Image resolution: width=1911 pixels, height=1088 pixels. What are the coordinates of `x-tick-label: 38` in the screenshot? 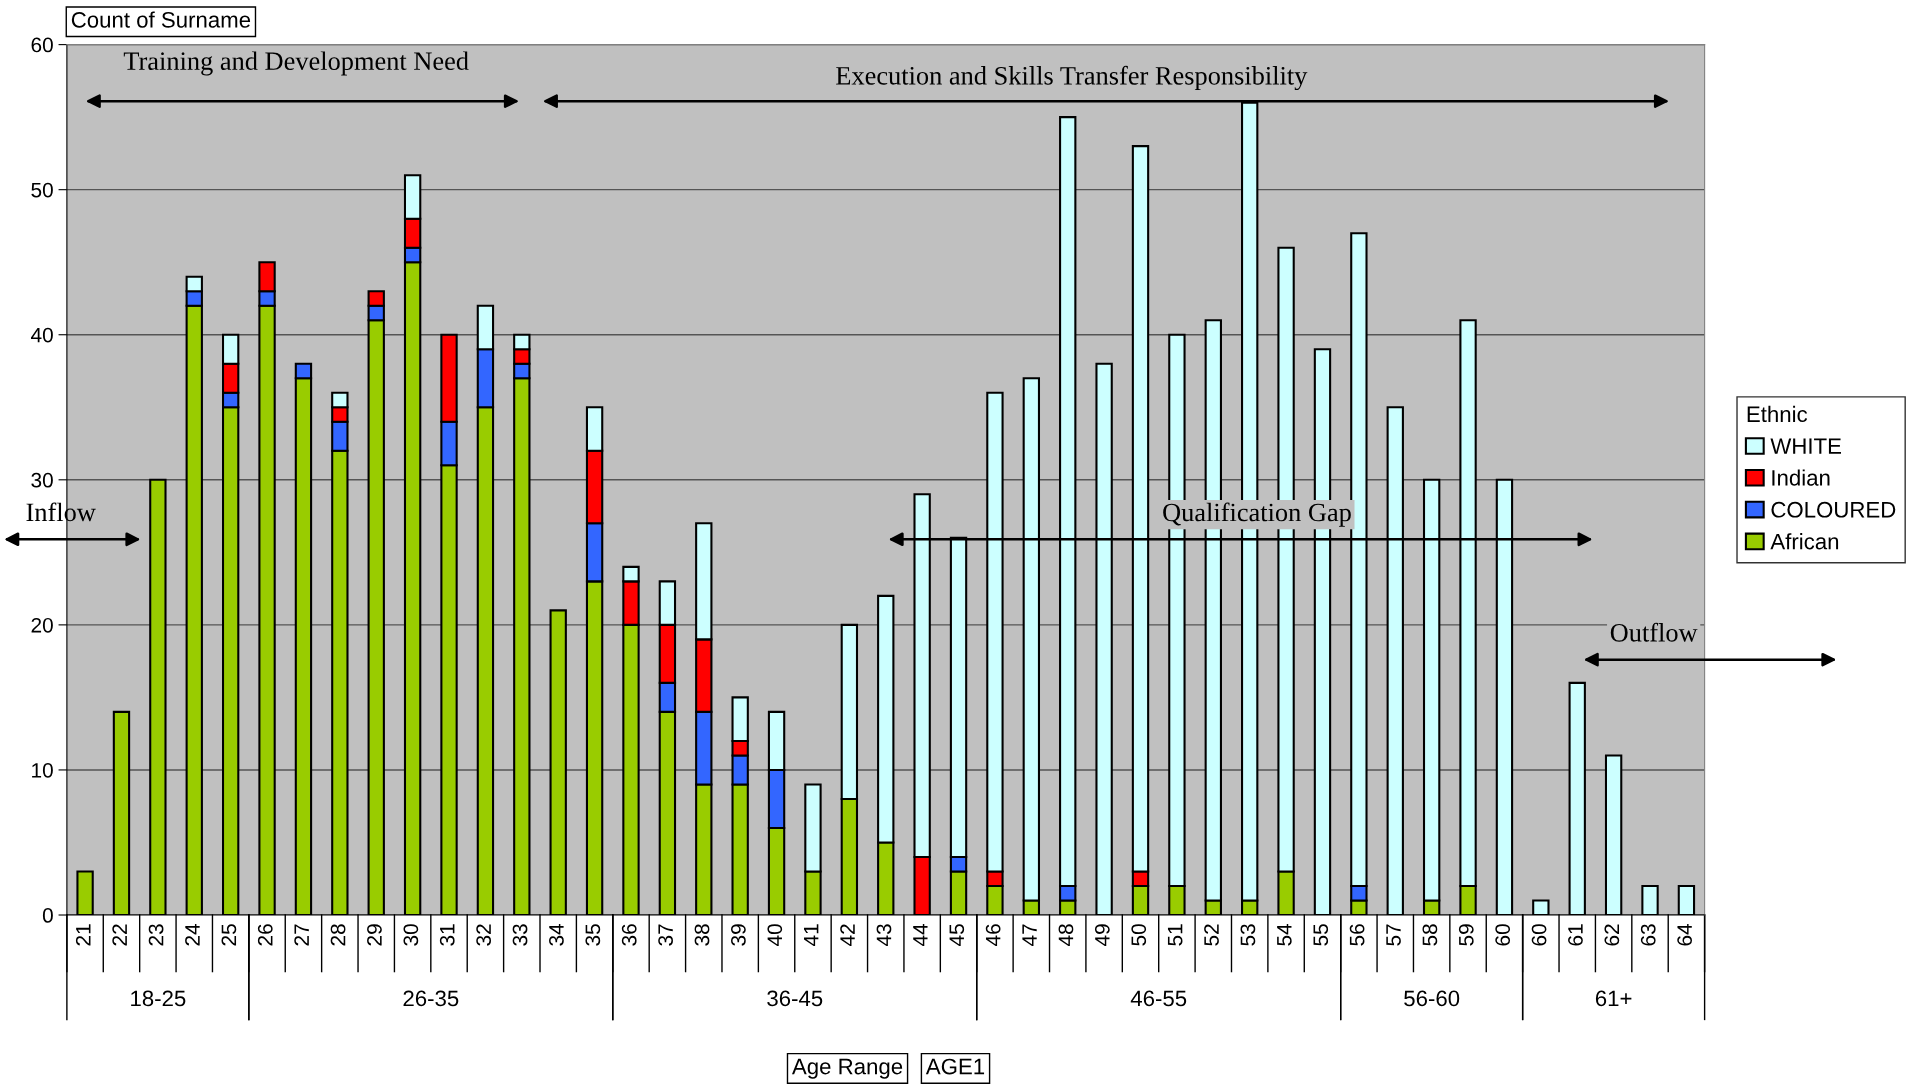 It's located at (702, 935).